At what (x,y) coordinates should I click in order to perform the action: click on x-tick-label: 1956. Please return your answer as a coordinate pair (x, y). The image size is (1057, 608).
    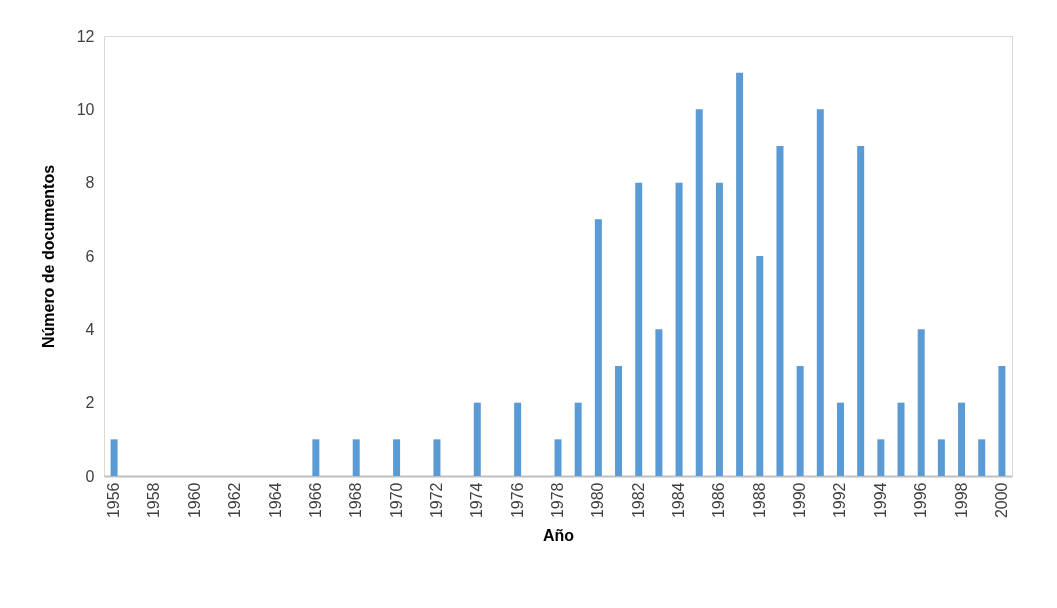
    Looking at the image, I should click on (114, 500).